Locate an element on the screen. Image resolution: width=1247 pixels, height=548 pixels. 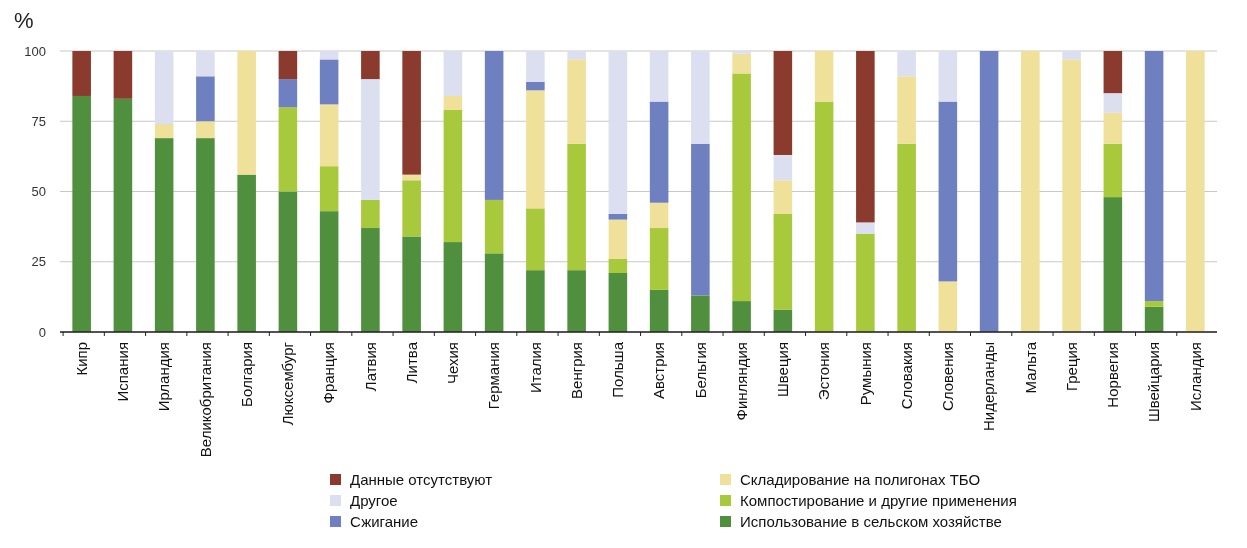
x-tick-label: Бельгия is located at coordinates (700, 370).